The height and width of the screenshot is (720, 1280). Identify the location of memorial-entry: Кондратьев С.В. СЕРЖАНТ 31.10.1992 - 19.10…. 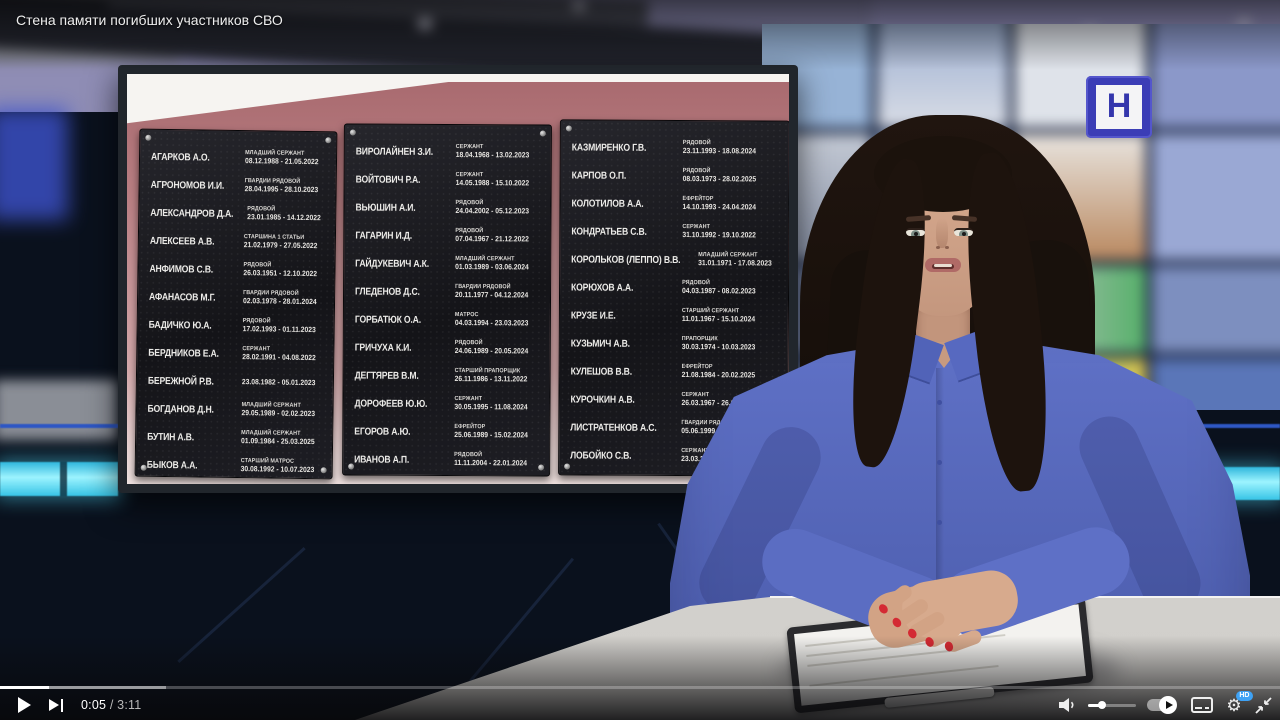
(664, 232).